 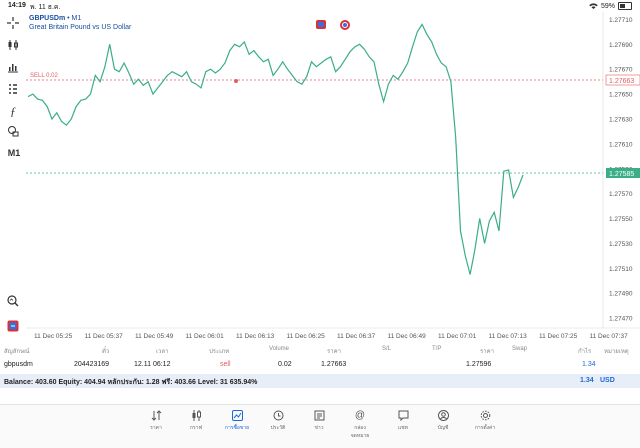 What do you see at coordinates (607, 380) in the screenshot?
I see `account-currency: USD` at bounding box center [607, 380].